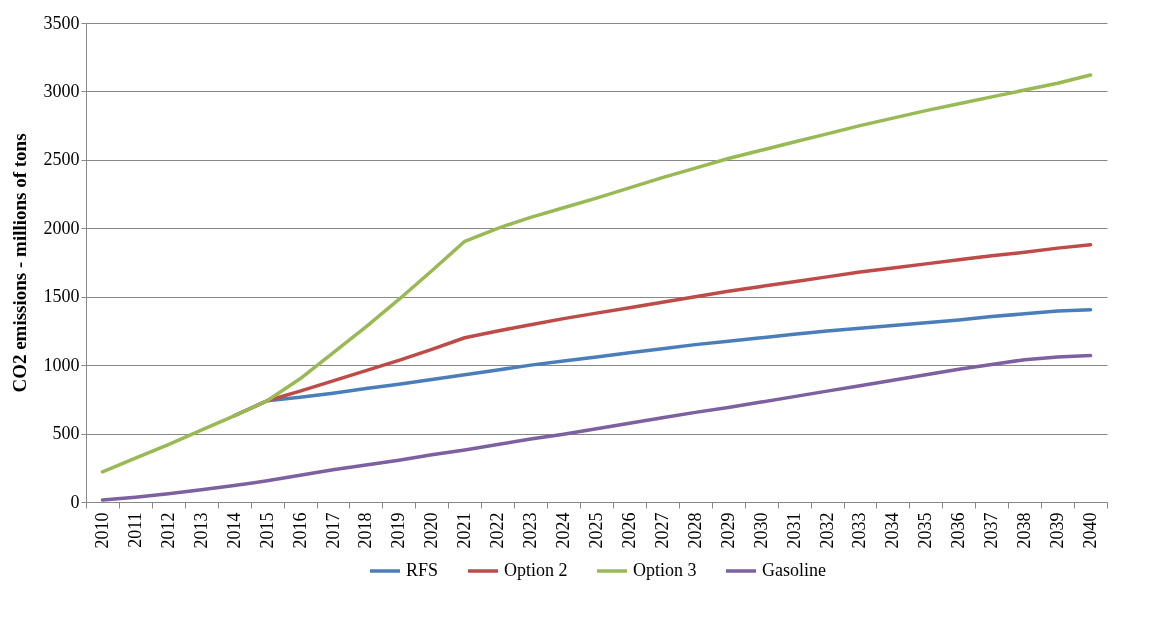 This screenshot has height=635, width=1159. What do you see at coordinates (431, 530) in the screenshot?
I see `x-tick-label: 2020` at bounding box center [431, 530].